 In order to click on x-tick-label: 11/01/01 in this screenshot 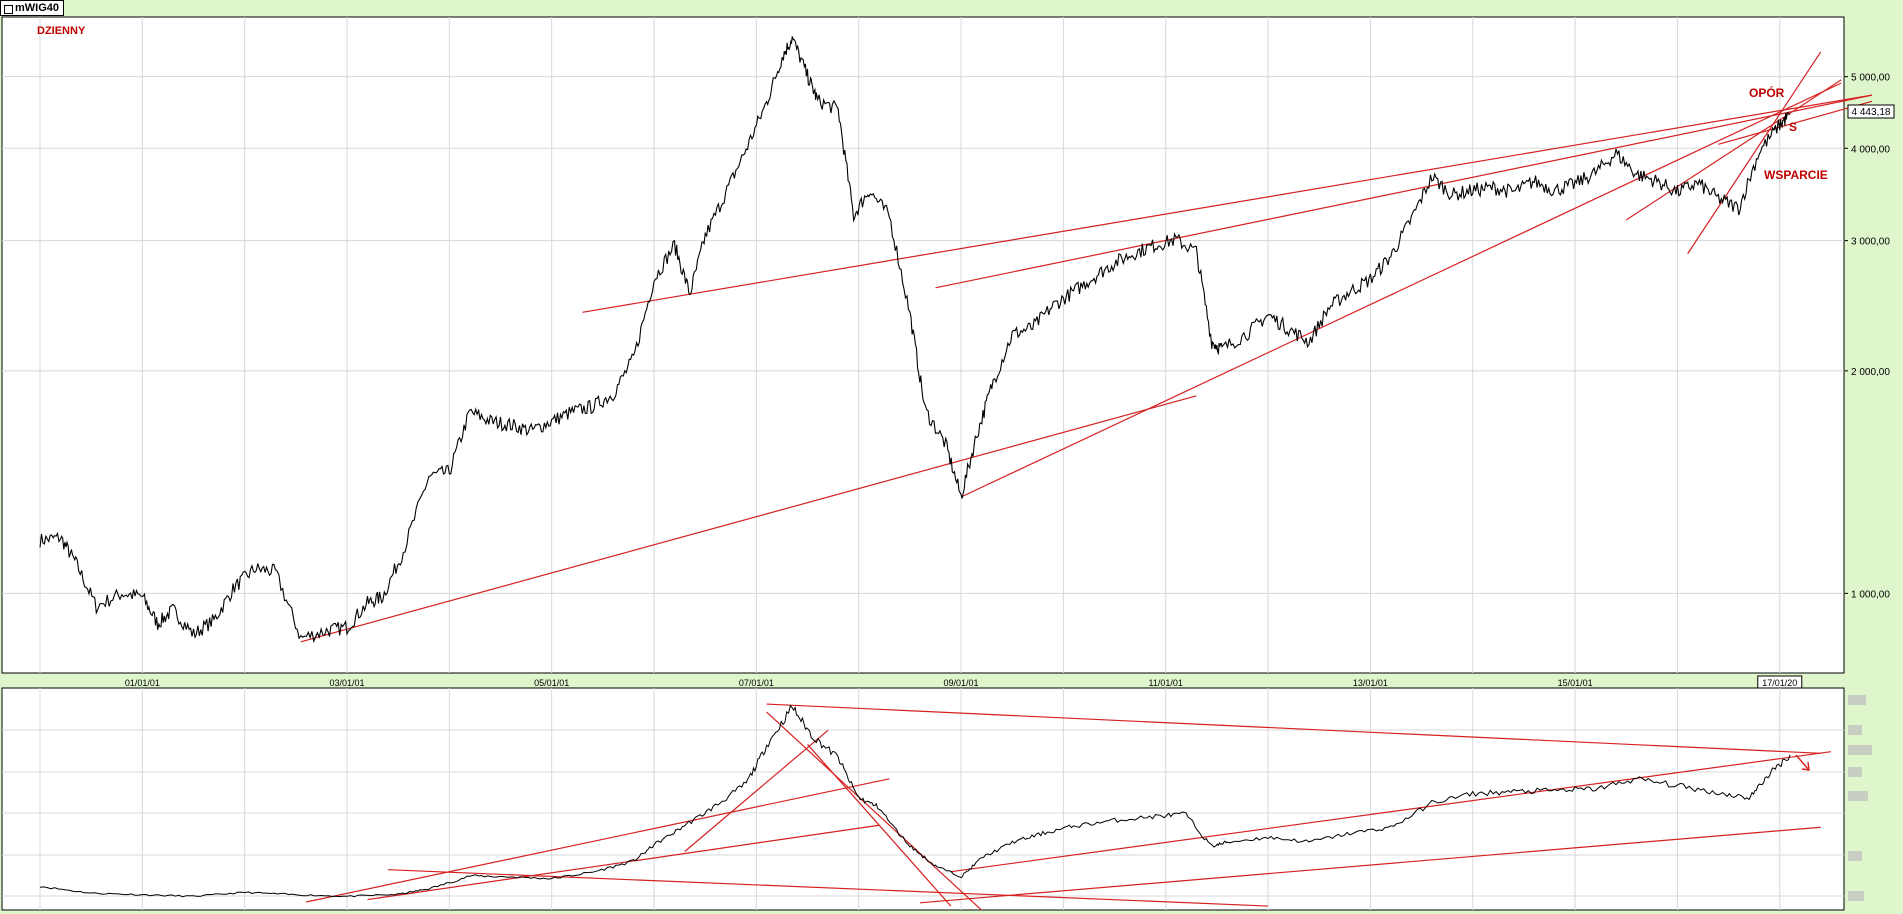, I will do `click(1166, 683)`.